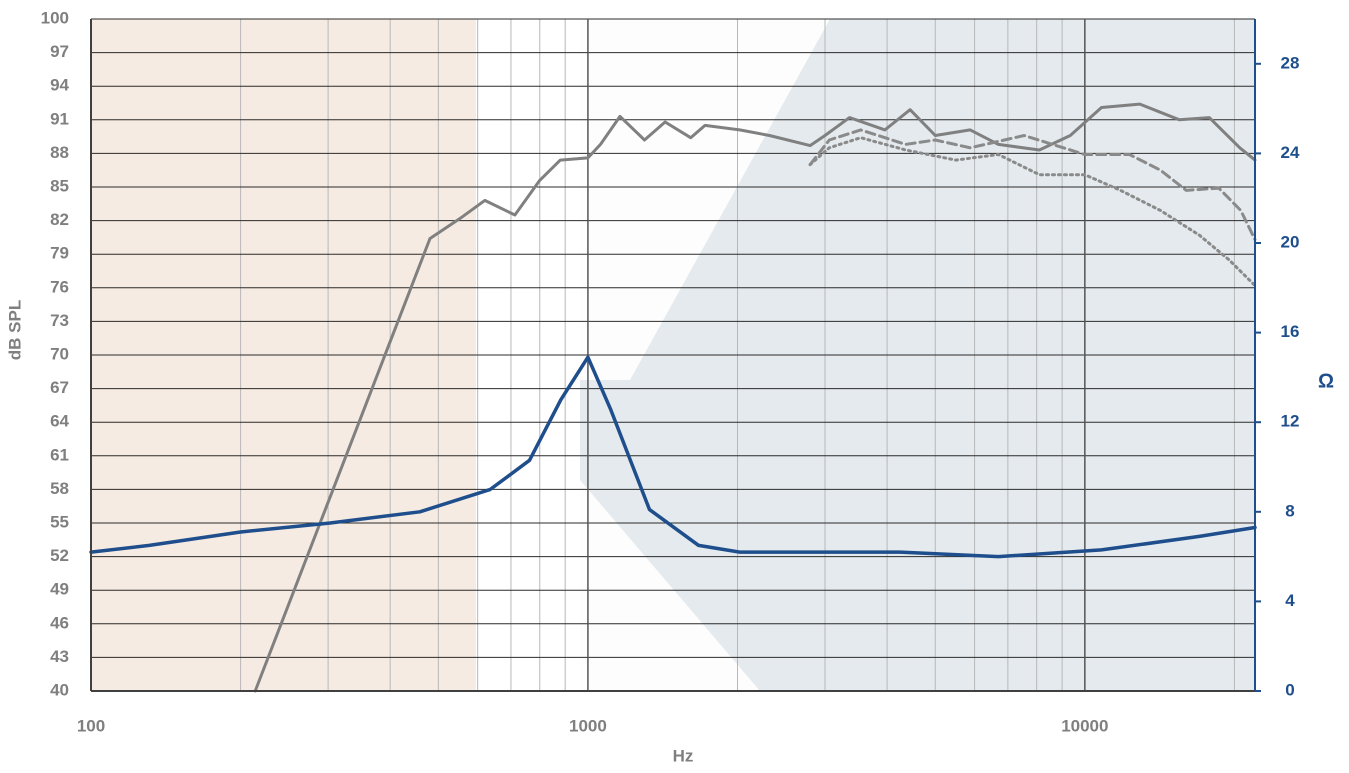  Describe the element at coordinates (1326, 381) in the screenshot. I see `y2-axis-label: Ω` at that location.